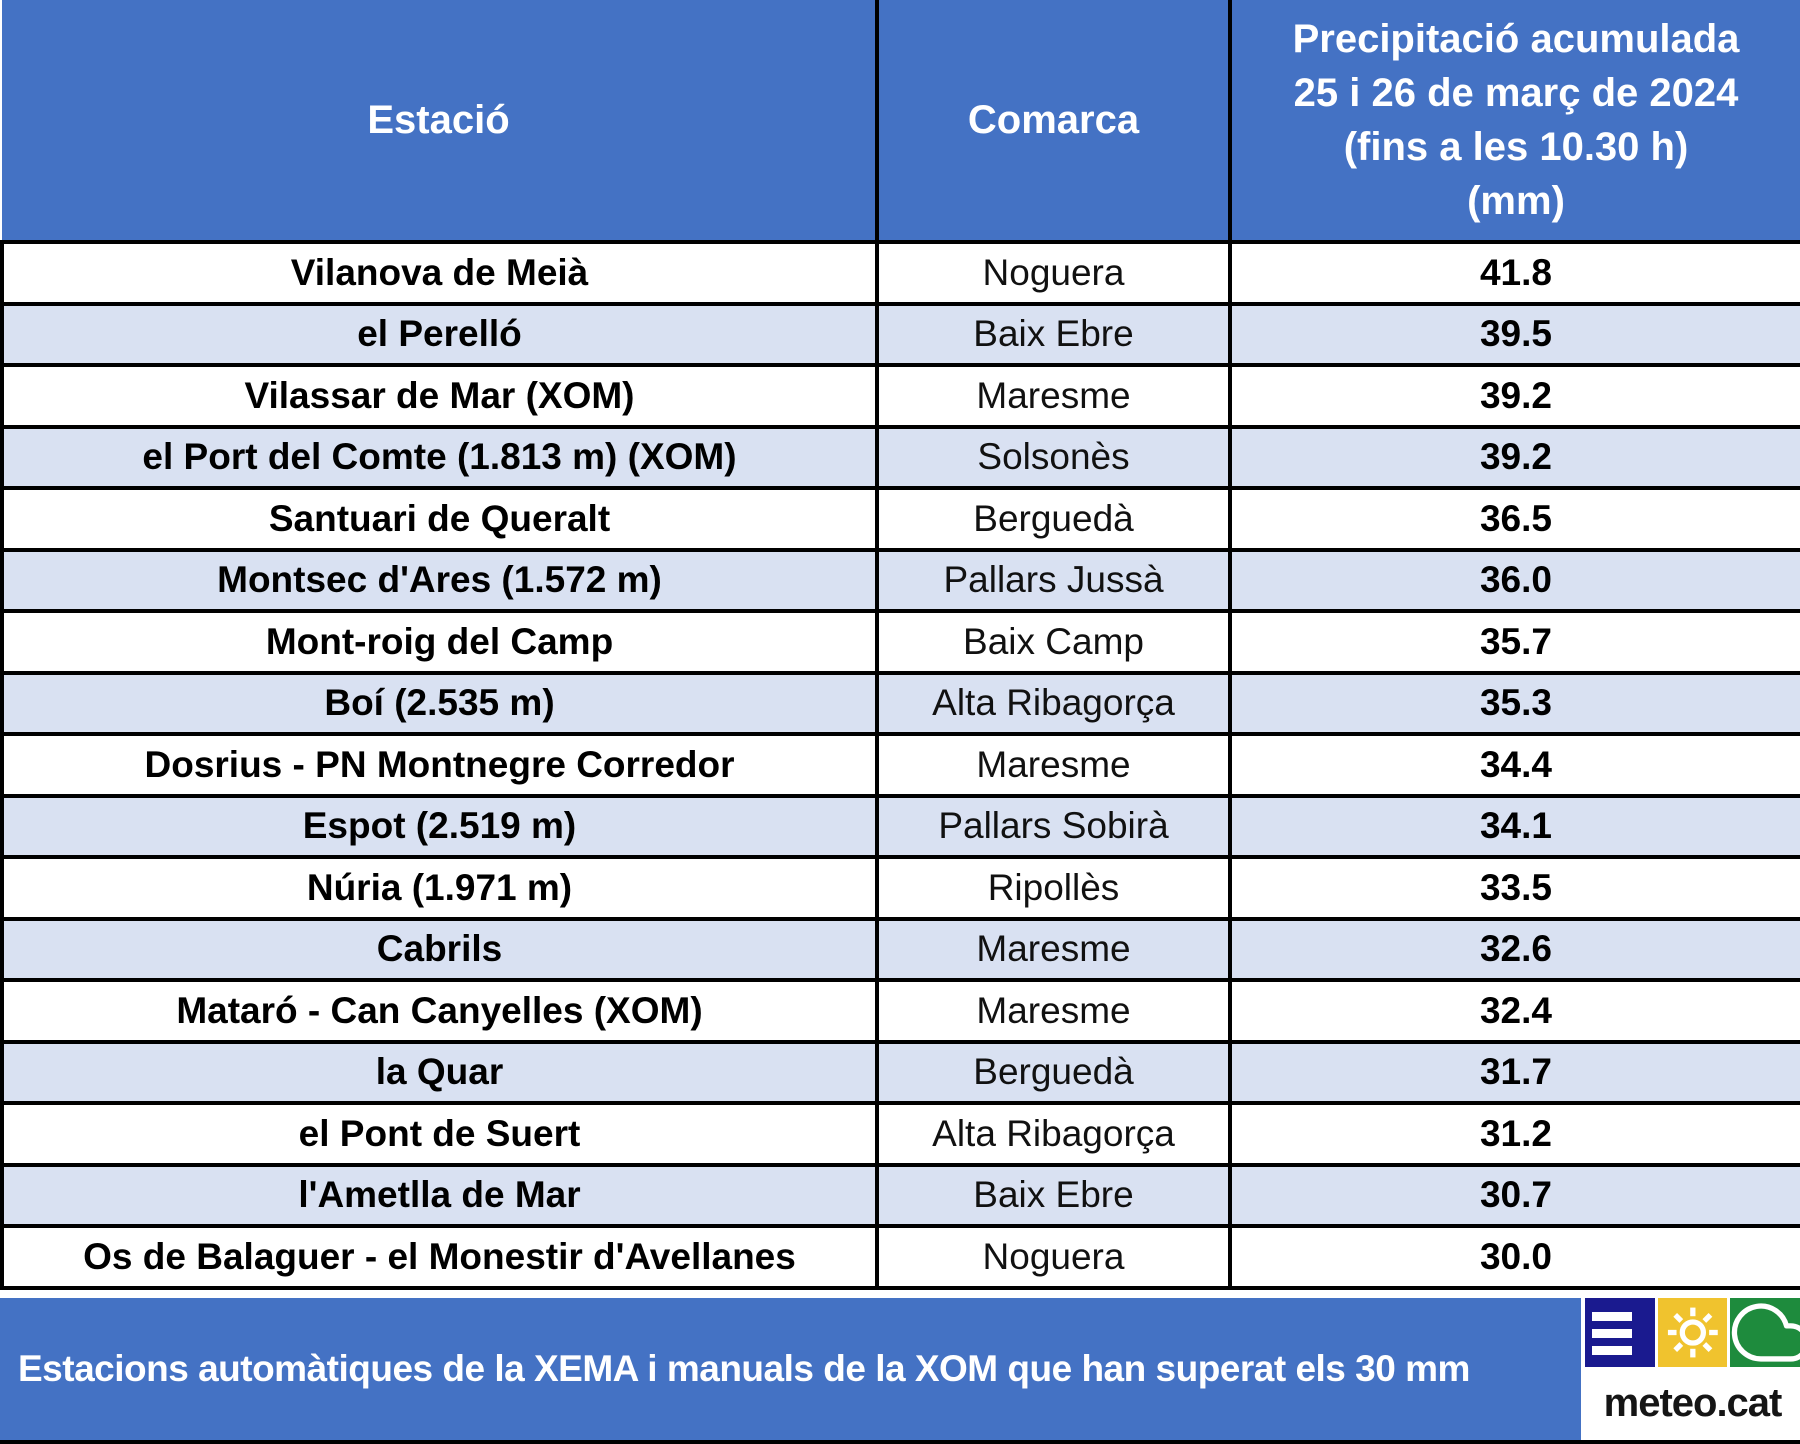 This screenshot has height=1444, width=1800. I want to click on precipitation-value-cell: 31.7, so click(1514, 1072).